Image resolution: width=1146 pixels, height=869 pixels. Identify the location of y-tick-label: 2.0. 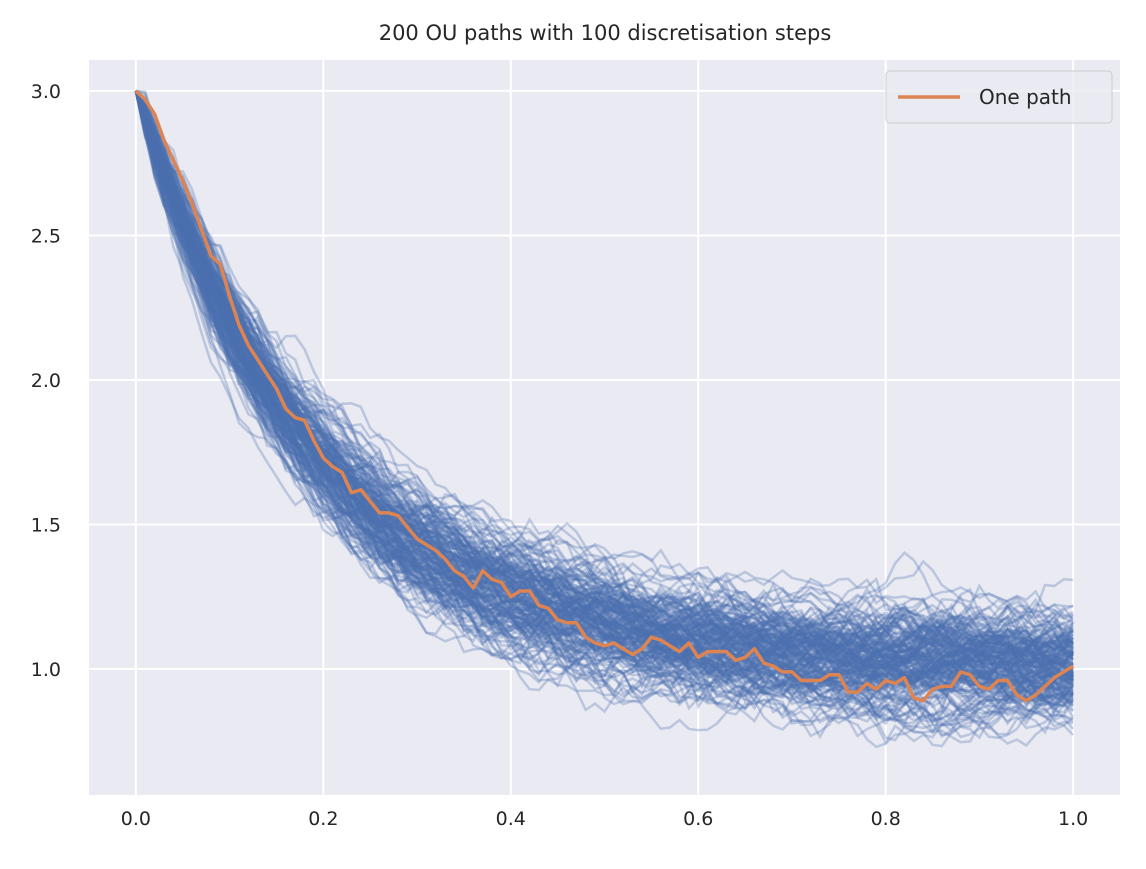
(46, 381).